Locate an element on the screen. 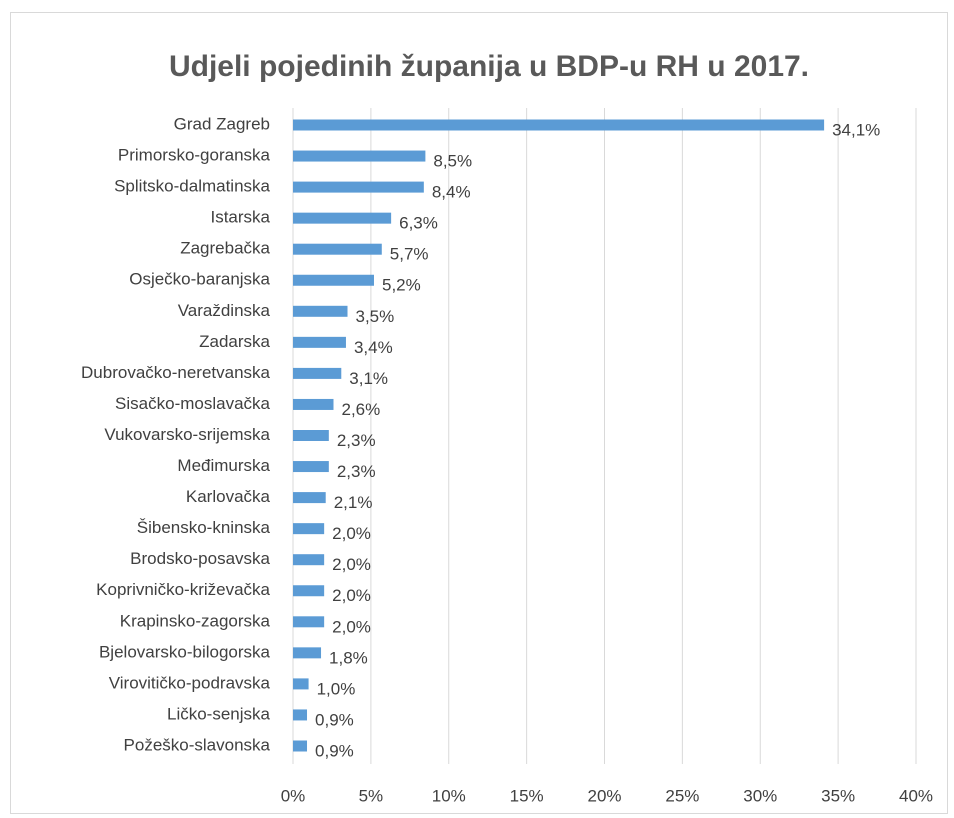  data-label: 3,5% is located at coordinates (375, 316).